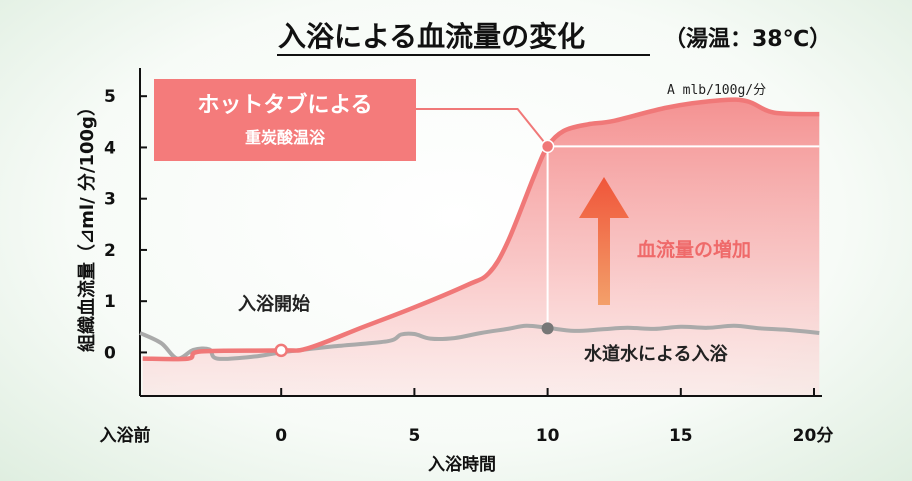 The height and width of the screenshot is (481, 912). Describe the element at coordinates (285, 137) in the screenshot. I see `hot-tub-label-line2: 重炭酸温浴` at that location.